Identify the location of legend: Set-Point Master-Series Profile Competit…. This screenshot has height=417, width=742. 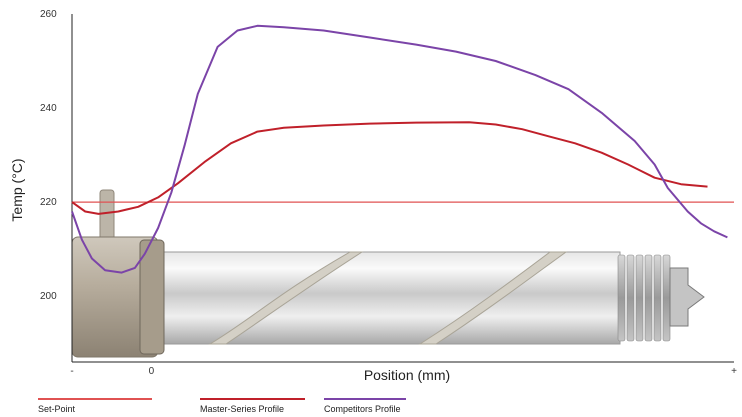
(222, 406).